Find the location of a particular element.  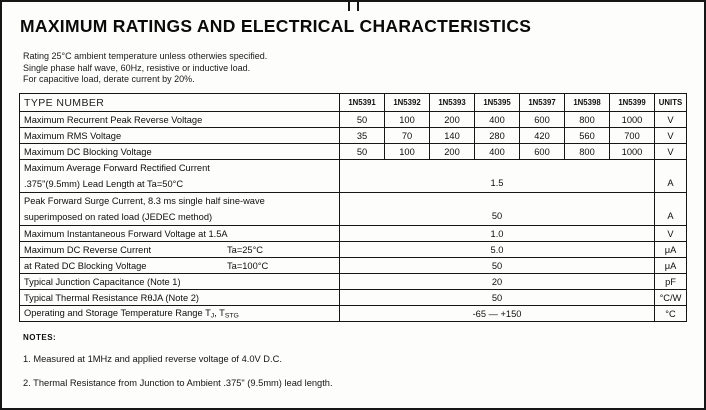

row-unit: pF is located at coordinates (670, 281).